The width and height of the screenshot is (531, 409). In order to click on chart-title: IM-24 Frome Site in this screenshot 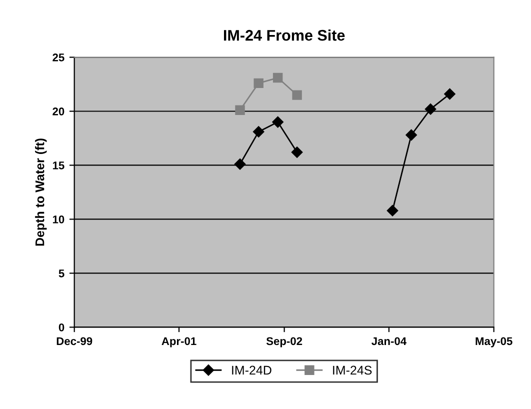, I will do `click(284, 35)`.